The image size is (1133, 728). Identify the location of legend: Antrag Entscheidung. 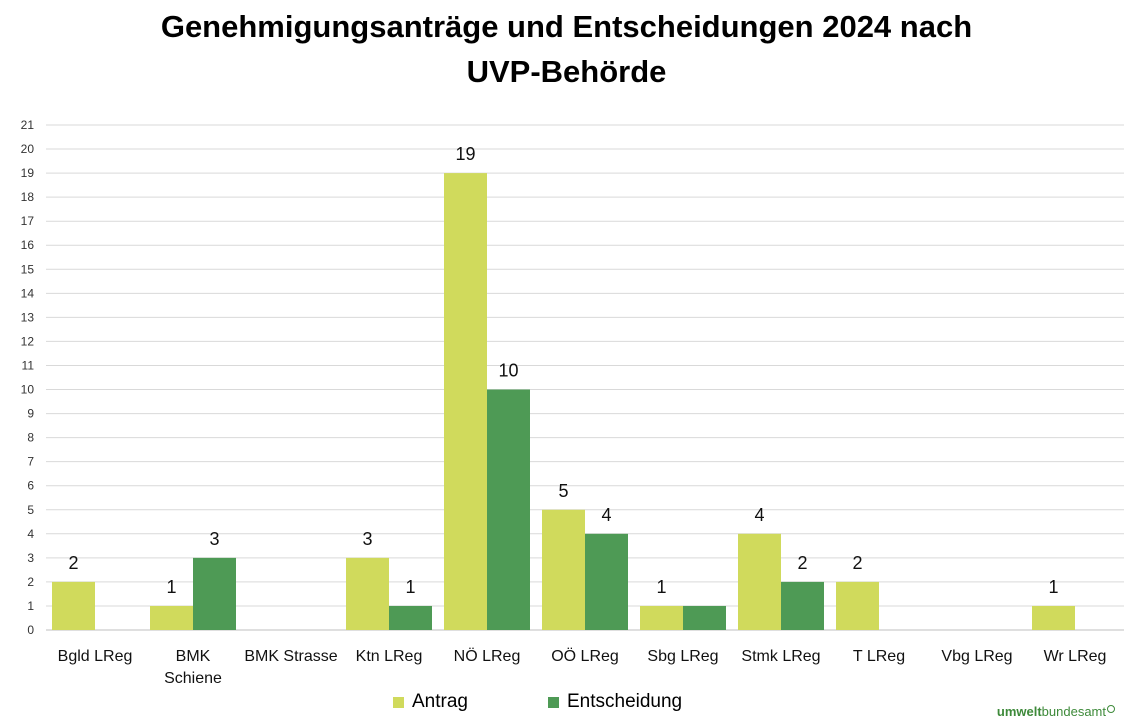
(577, 702).